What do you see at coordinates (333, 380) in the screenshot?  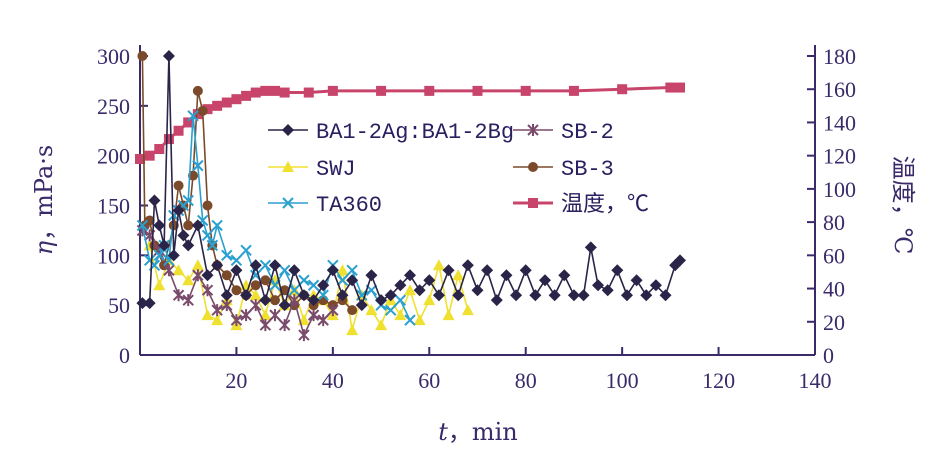 I see `x-tick-label: 40` at bounding box center [333, 380].